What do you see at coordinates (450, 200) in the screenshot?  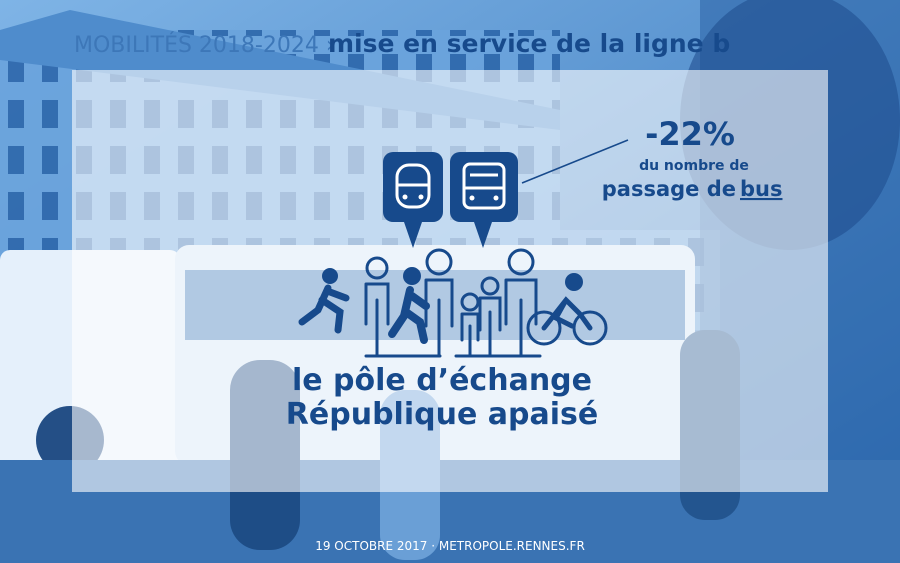 I see `transit-icons` at bounding box center [450, 200].